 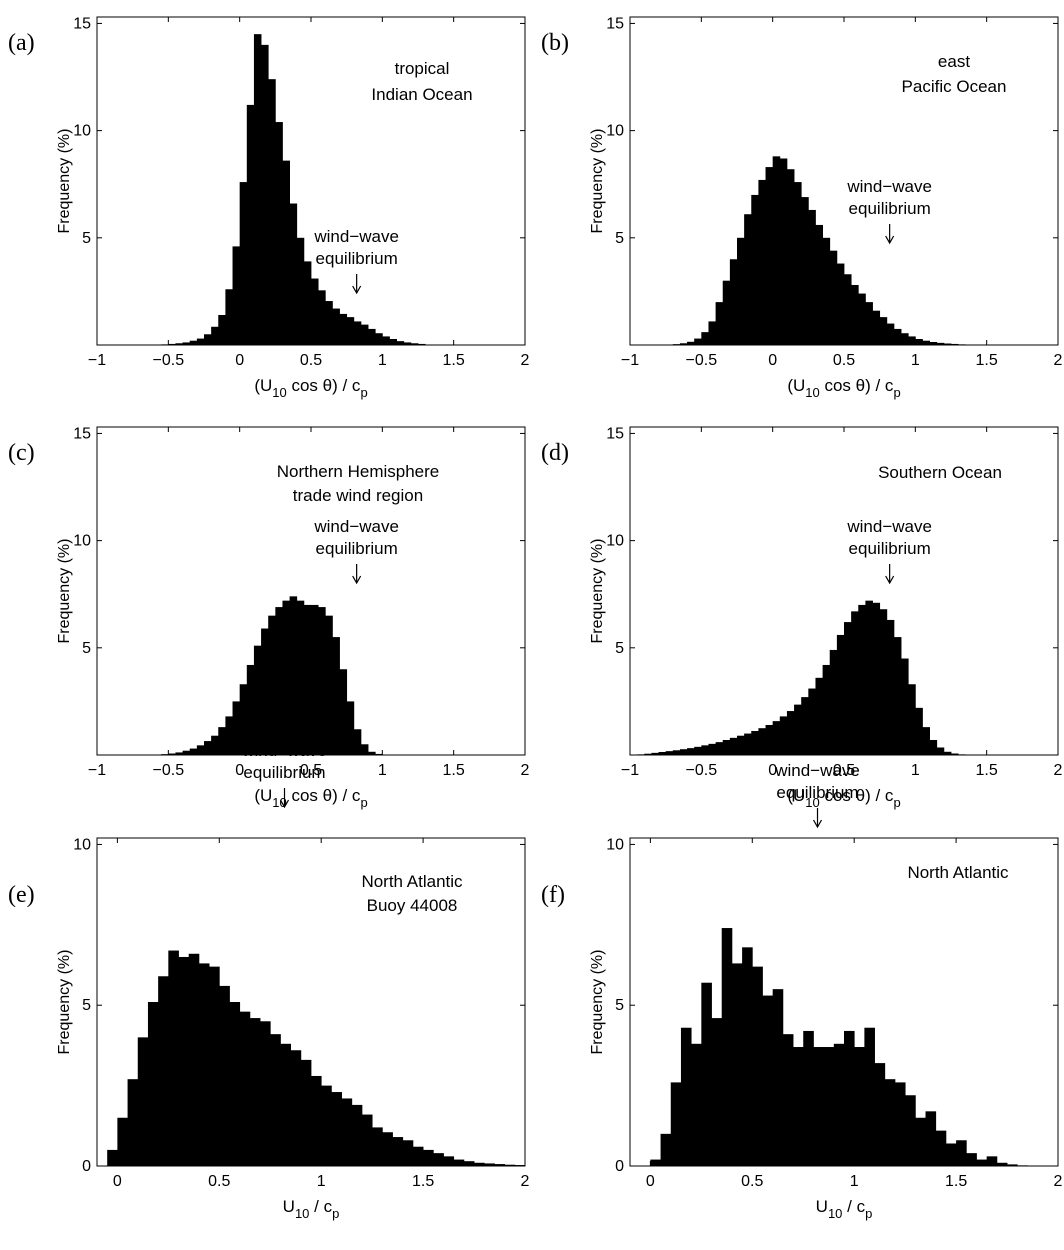 I want to click on panel-label: (e), so click(x=21, y=895).